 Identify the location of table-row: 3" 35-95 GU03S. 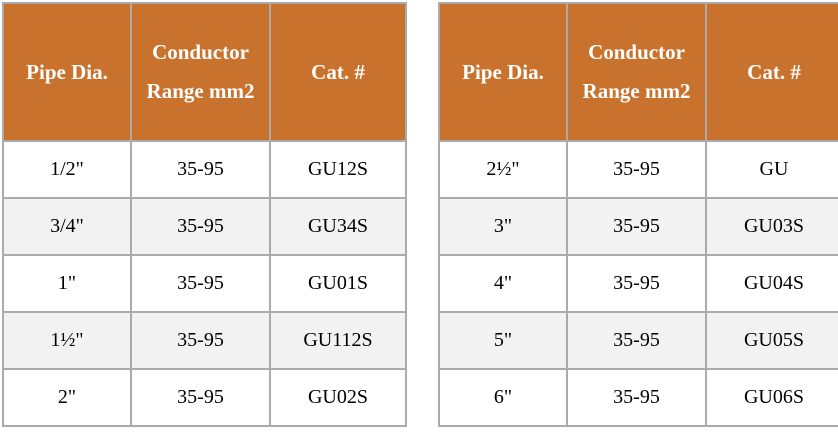
(638, 226).